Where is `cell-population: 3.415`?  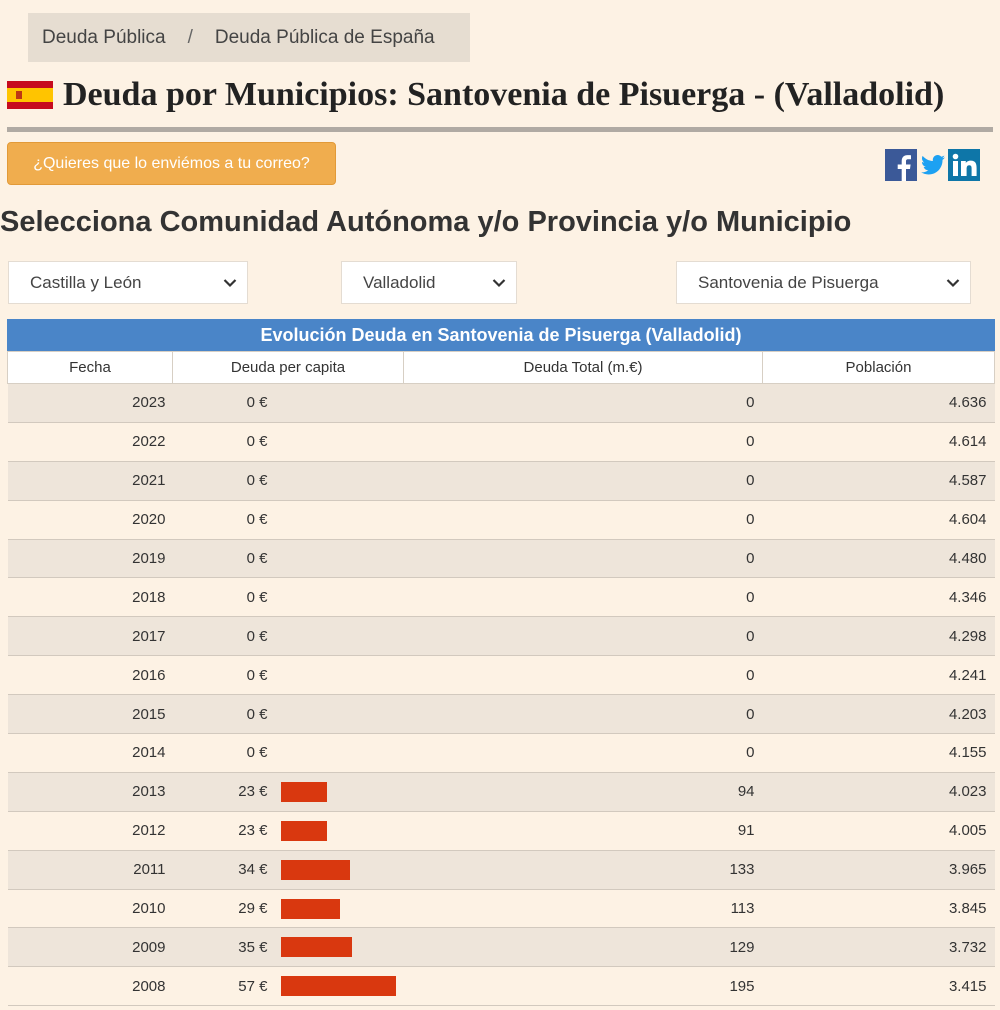 cell-population: 3.415 is located at coordinates (878, 986).